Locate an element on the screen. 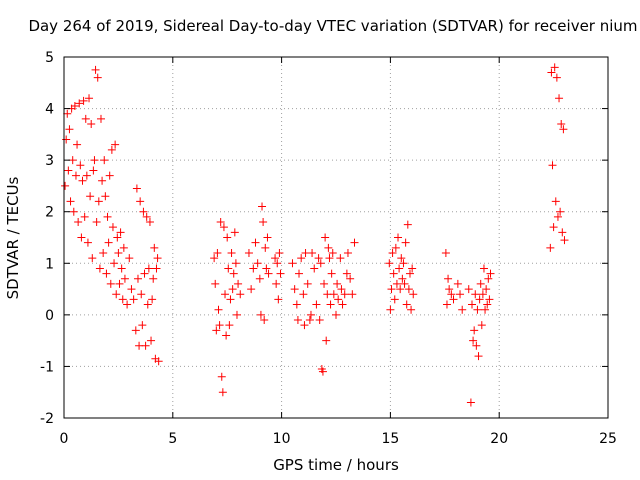  y-tick-label: -1 is located at coordinates (47, 367).